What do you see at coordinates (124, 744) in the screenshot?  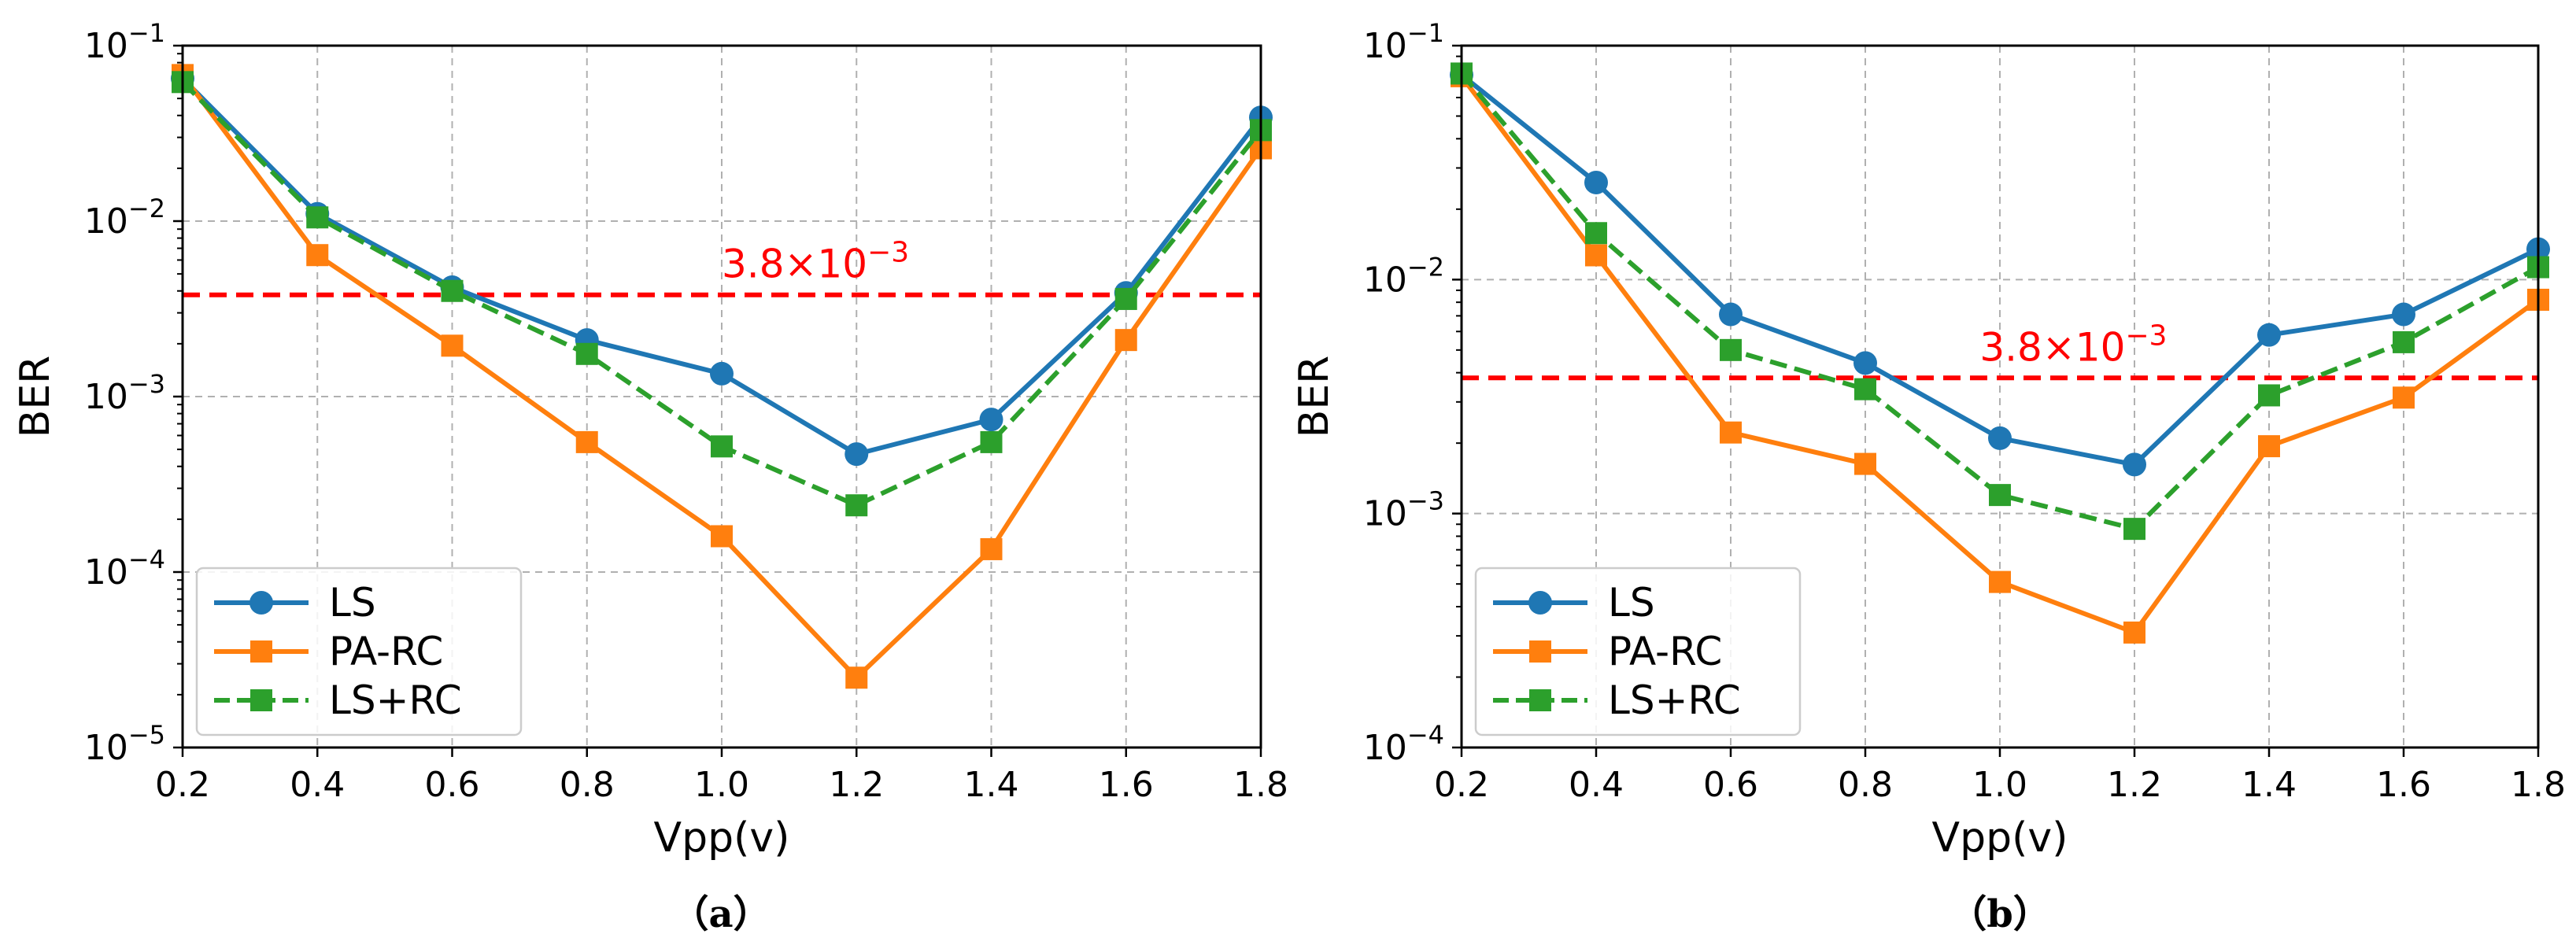 I see `y-tick-label: 10⁻⁵` at bounding box center [124, 744].